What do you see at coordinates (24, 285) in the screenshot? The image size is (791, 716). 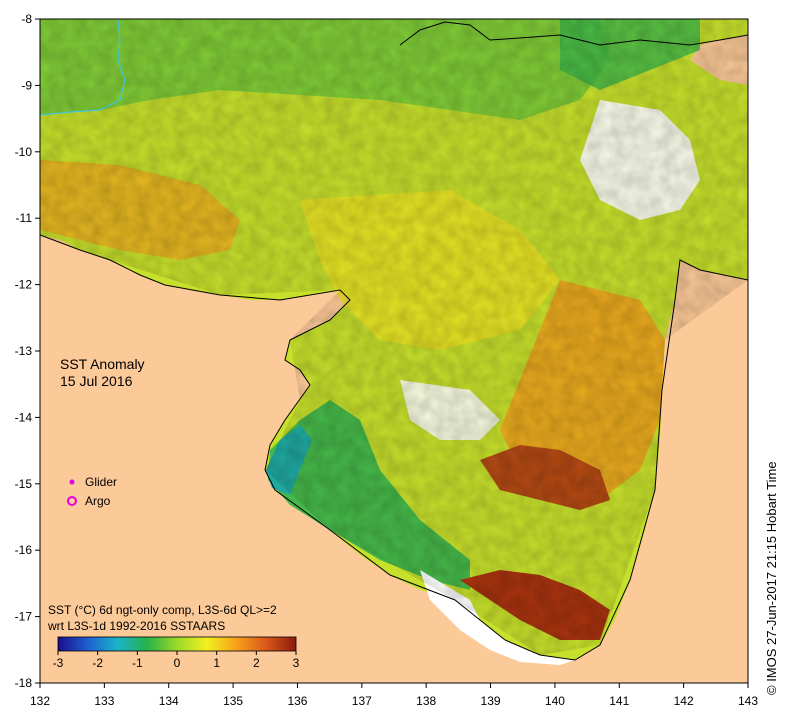 I see `y-tick-label: -12` at bounding box center [24, 285].